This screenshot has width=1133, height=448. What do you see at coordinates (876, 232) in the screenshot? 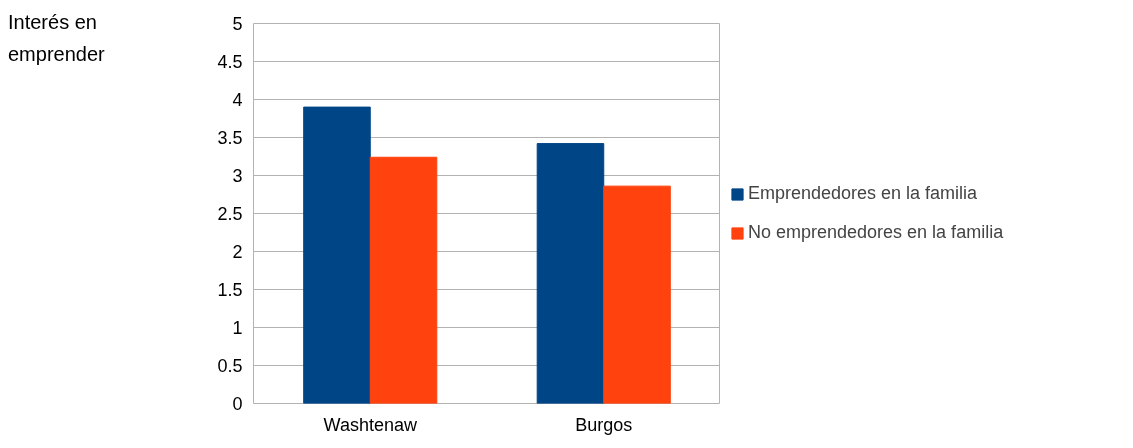
I see `legend-label: No emprendedores en la familia` at bounding box center [876, 232].